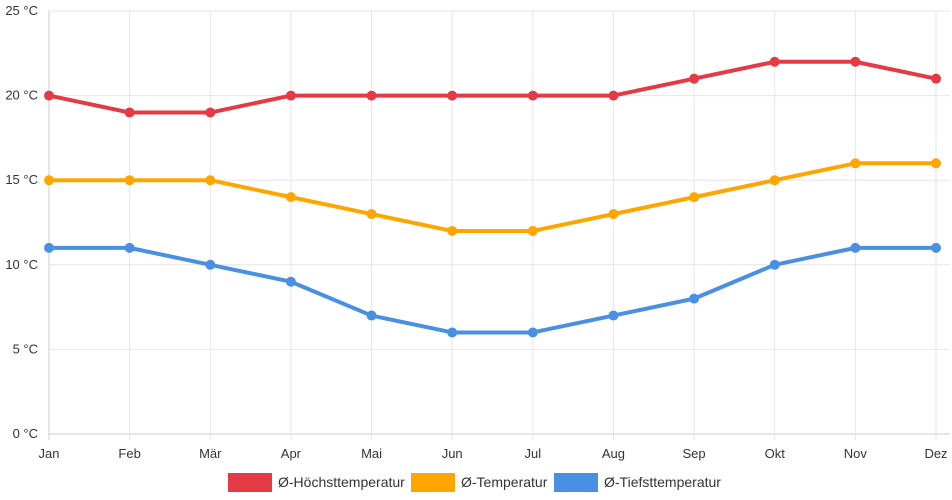  Describe the element at coordinates (21, 95) in the screenshot. I see `y-tick-label: 20 °C` at that location.